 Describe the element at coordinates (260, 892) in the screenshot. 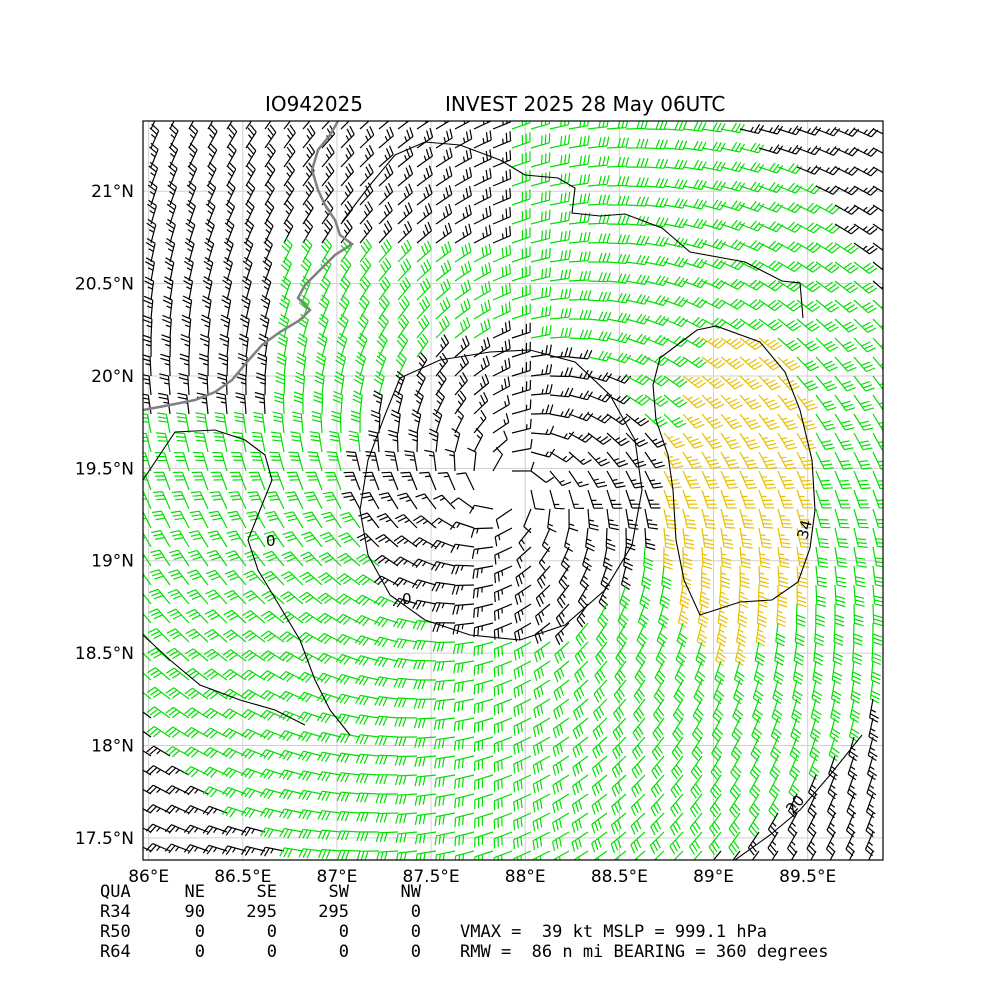

I see `wind-radii-header: QUA NE SE SW NW` at that location.